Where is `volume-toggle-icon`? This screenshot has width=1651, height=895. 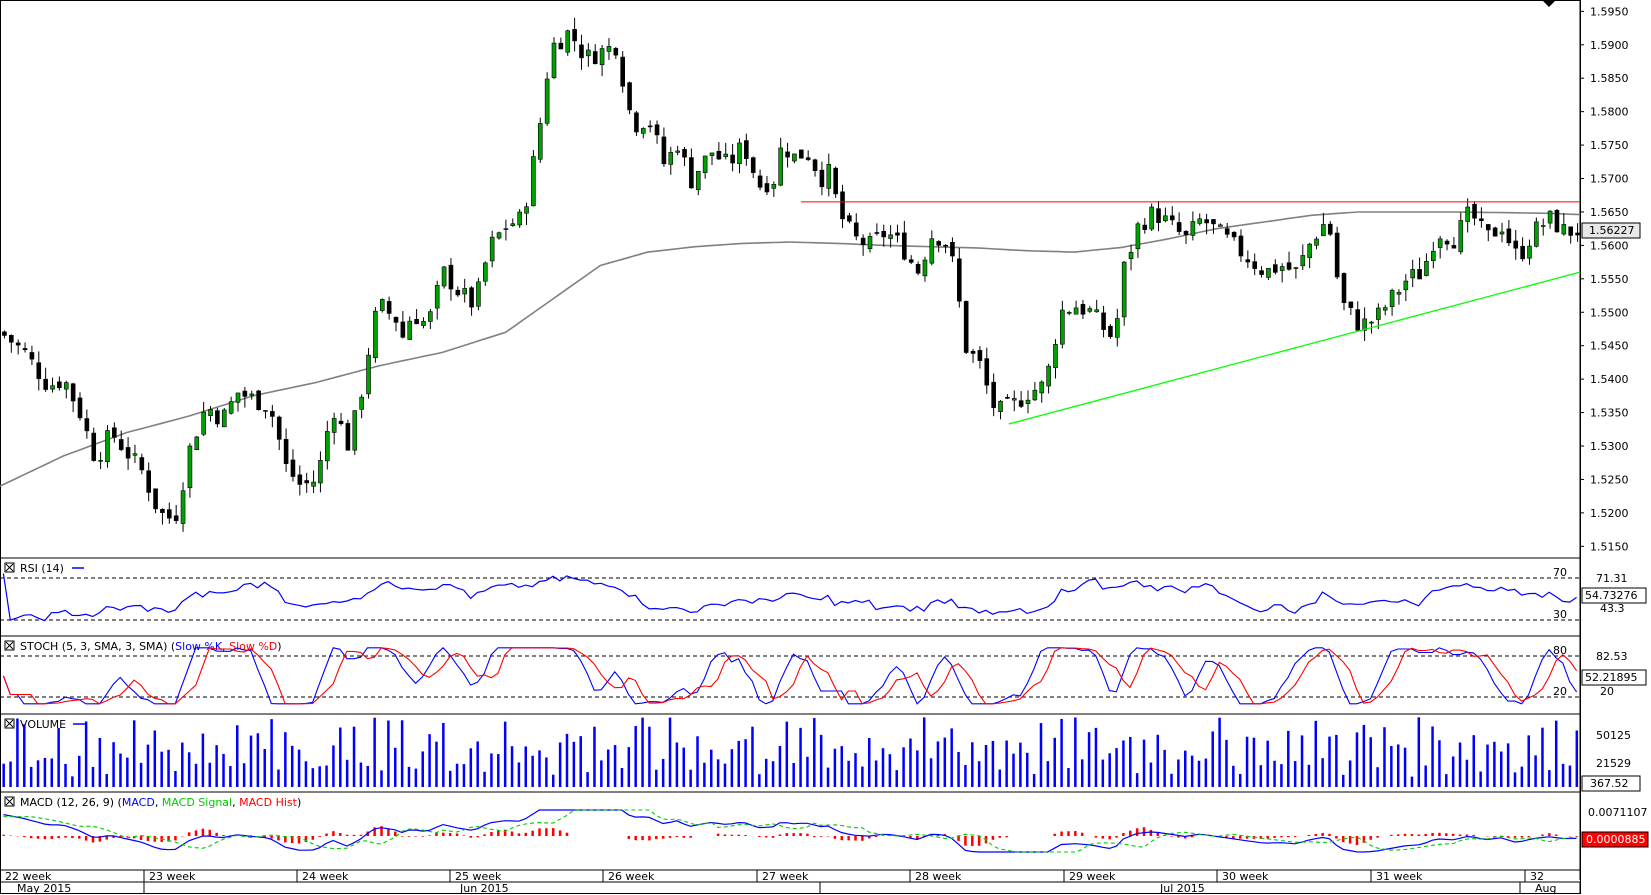
volume-toggle-icon is located at coordinates (9, 723).